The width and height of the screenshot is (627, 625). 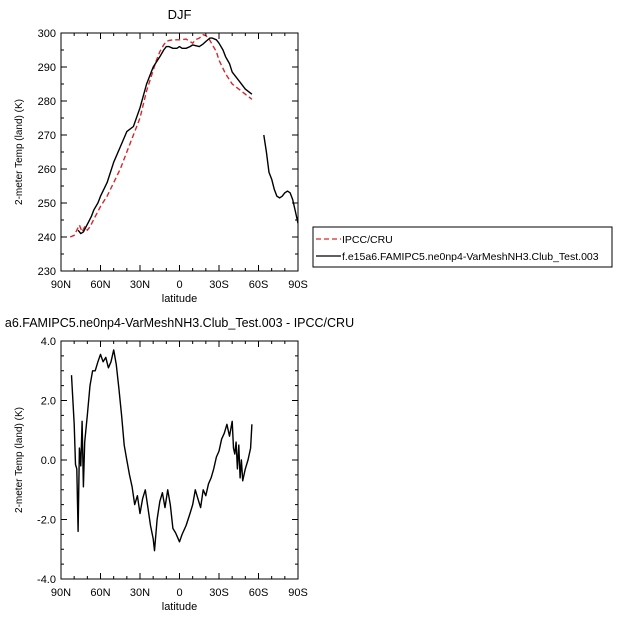 I want to click on y-tick-label: 250, so click(x=47, y=204).